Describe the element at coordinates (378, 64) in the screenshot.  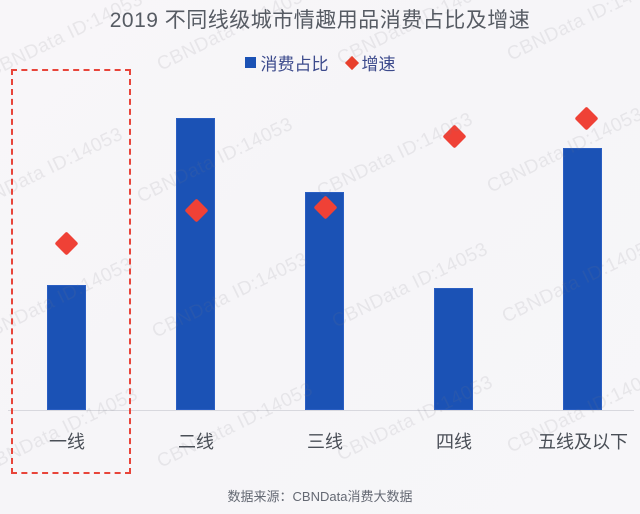
I see `legend-label-point-series: 增速` at that location.